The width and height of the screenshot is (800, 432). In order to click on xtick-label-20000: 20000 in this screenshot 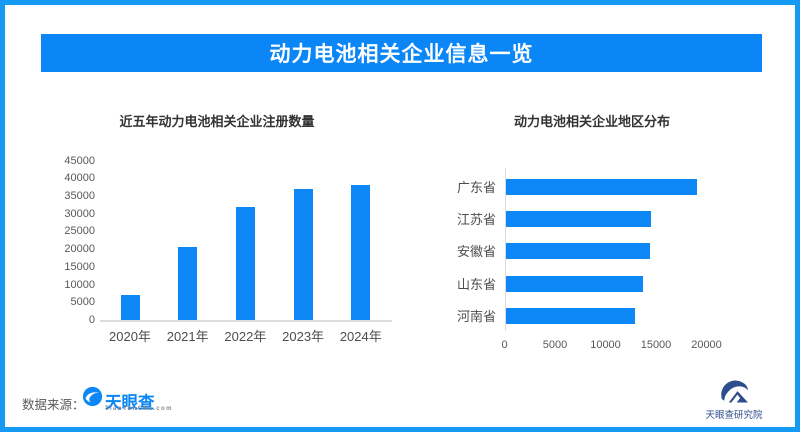, I will do `click(706, 345)`.